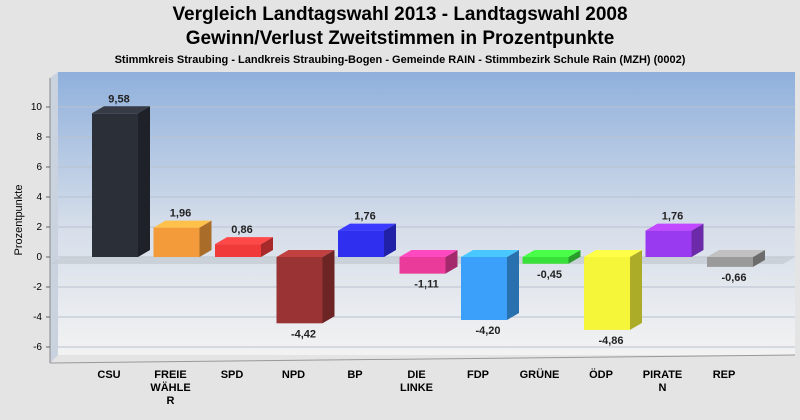 This screenshot has width=800, height=420. What do you see at coordinates (170, 387) in the screenshot?
I see `x-tick-label: WÄHLE` at bounding box center [170, 387].